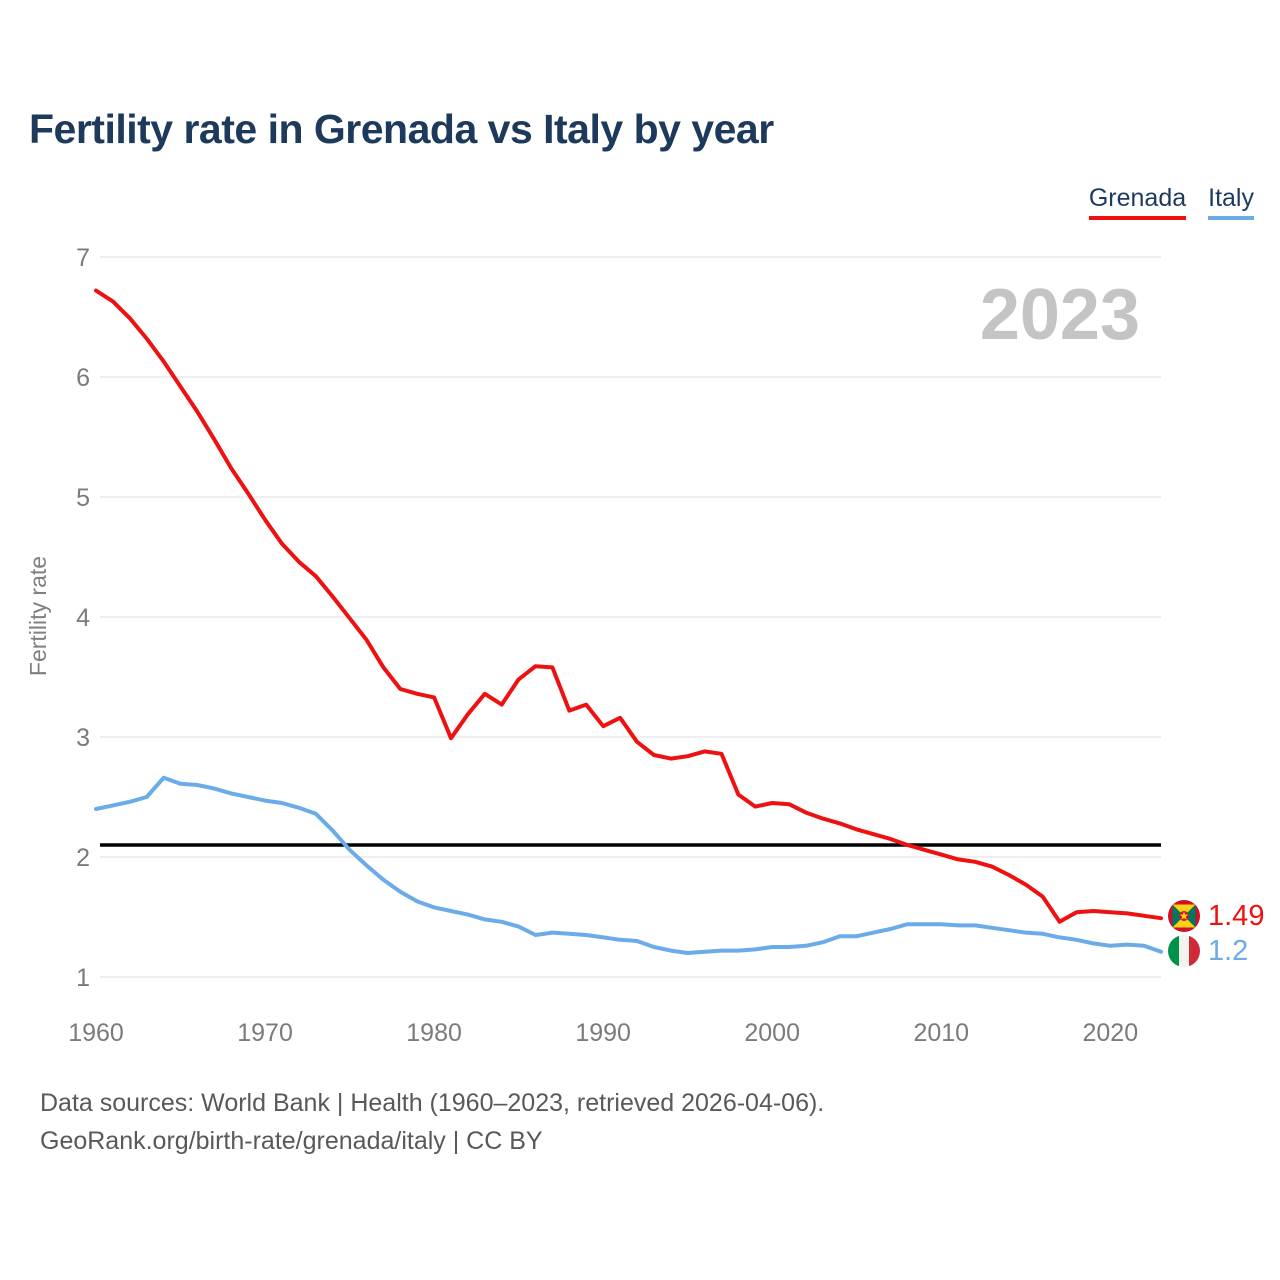 The height and width of the screenshot is (1280, 1280). Describe the element at coordinates (96, 1033) in the screenshot. I see `x-tick-label: 1960` at that location.